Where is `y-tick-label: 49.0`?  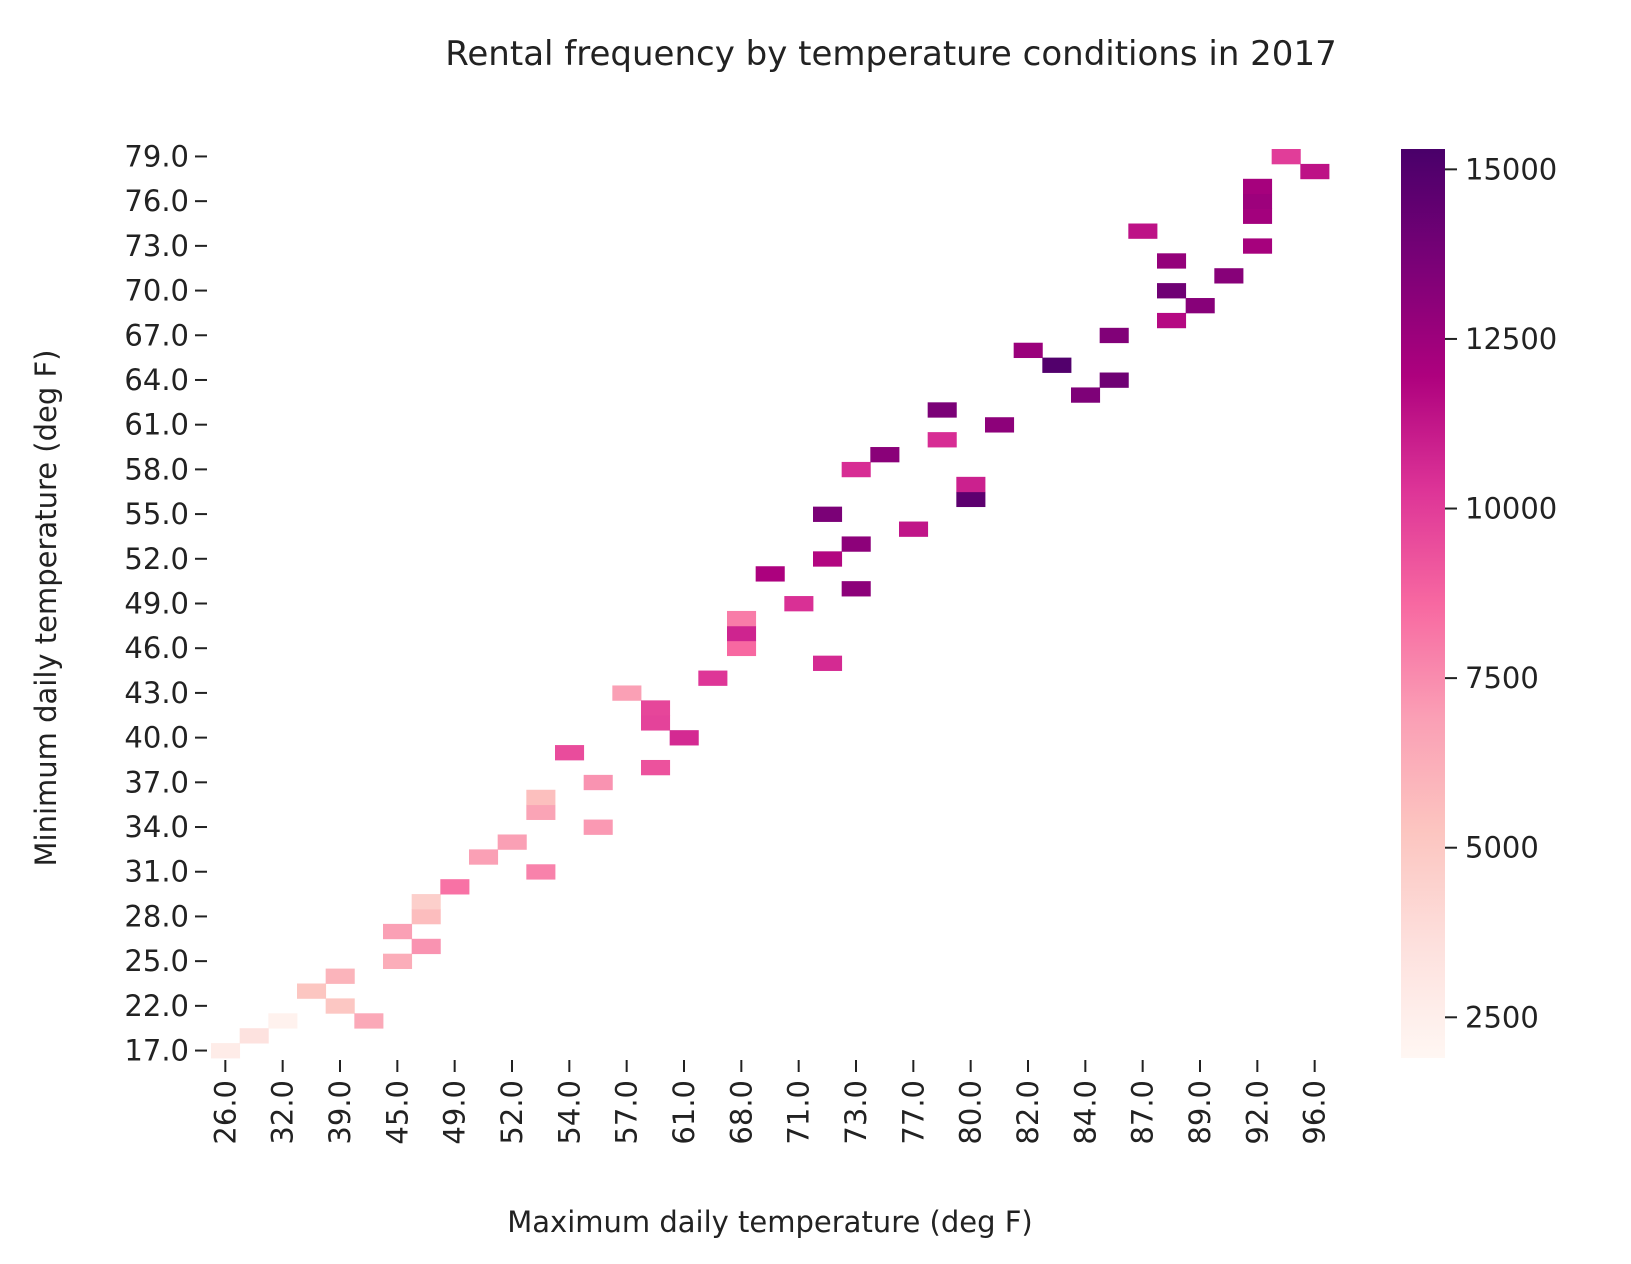
y-tick-label: 49.0 is located at coordinates (156, 604).